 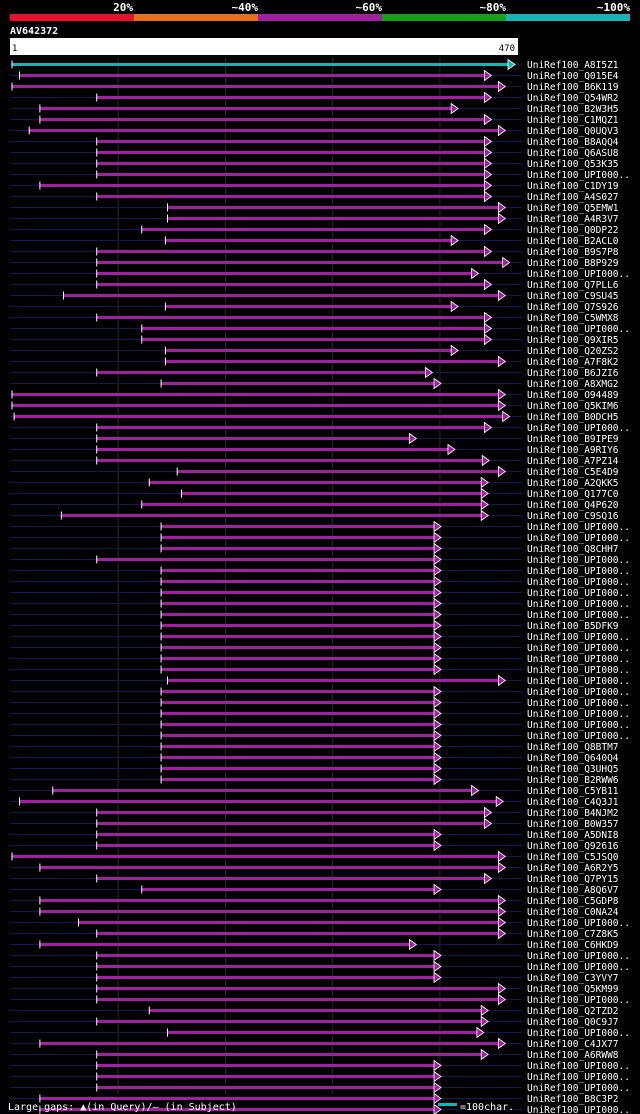 What do you see at coordinates (573, 901) in the screenshot?
I see `hit-label: UniRef100_C5GDP8` at bounding box center [573, 901].